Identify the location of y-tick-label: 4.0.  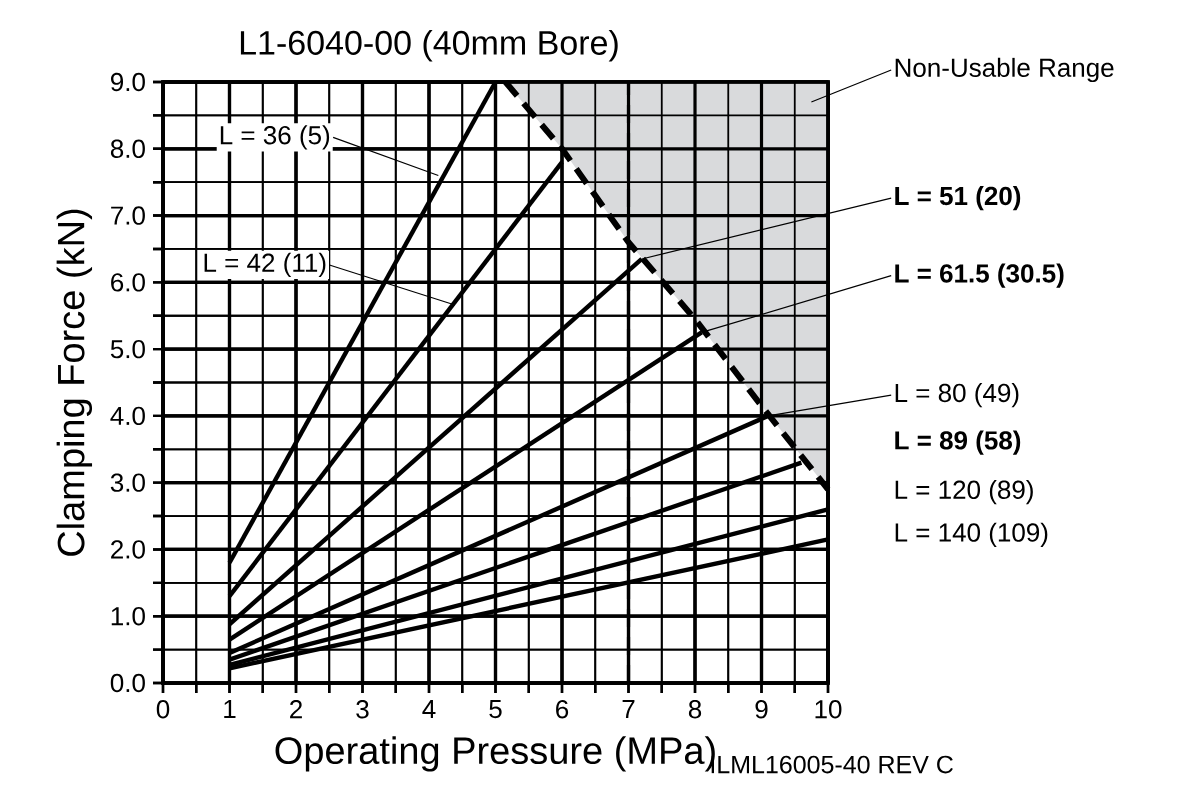
(127, 416).